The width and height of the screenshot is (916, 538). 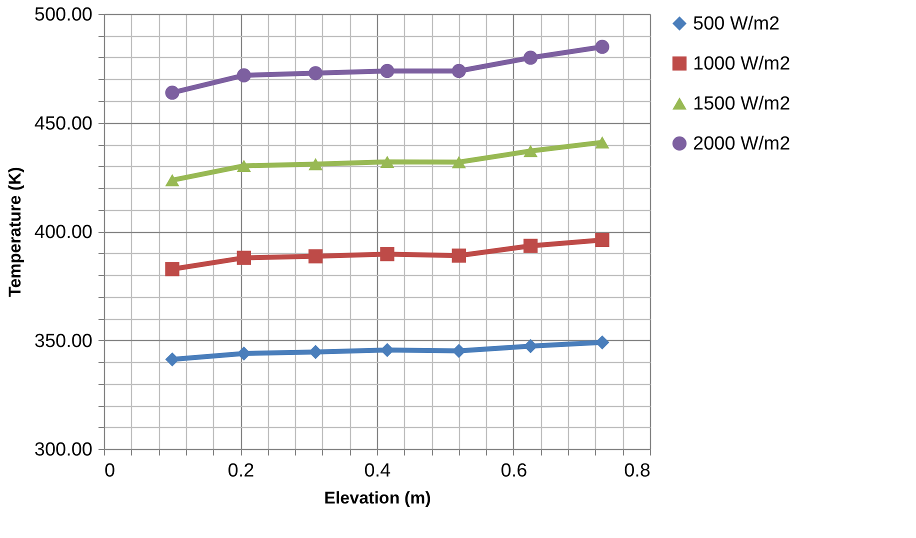 What do you see at coordinates (63, 450) in the screenshot?
I see `y-tick-label: 300.00` at bounding box center [63, 450].